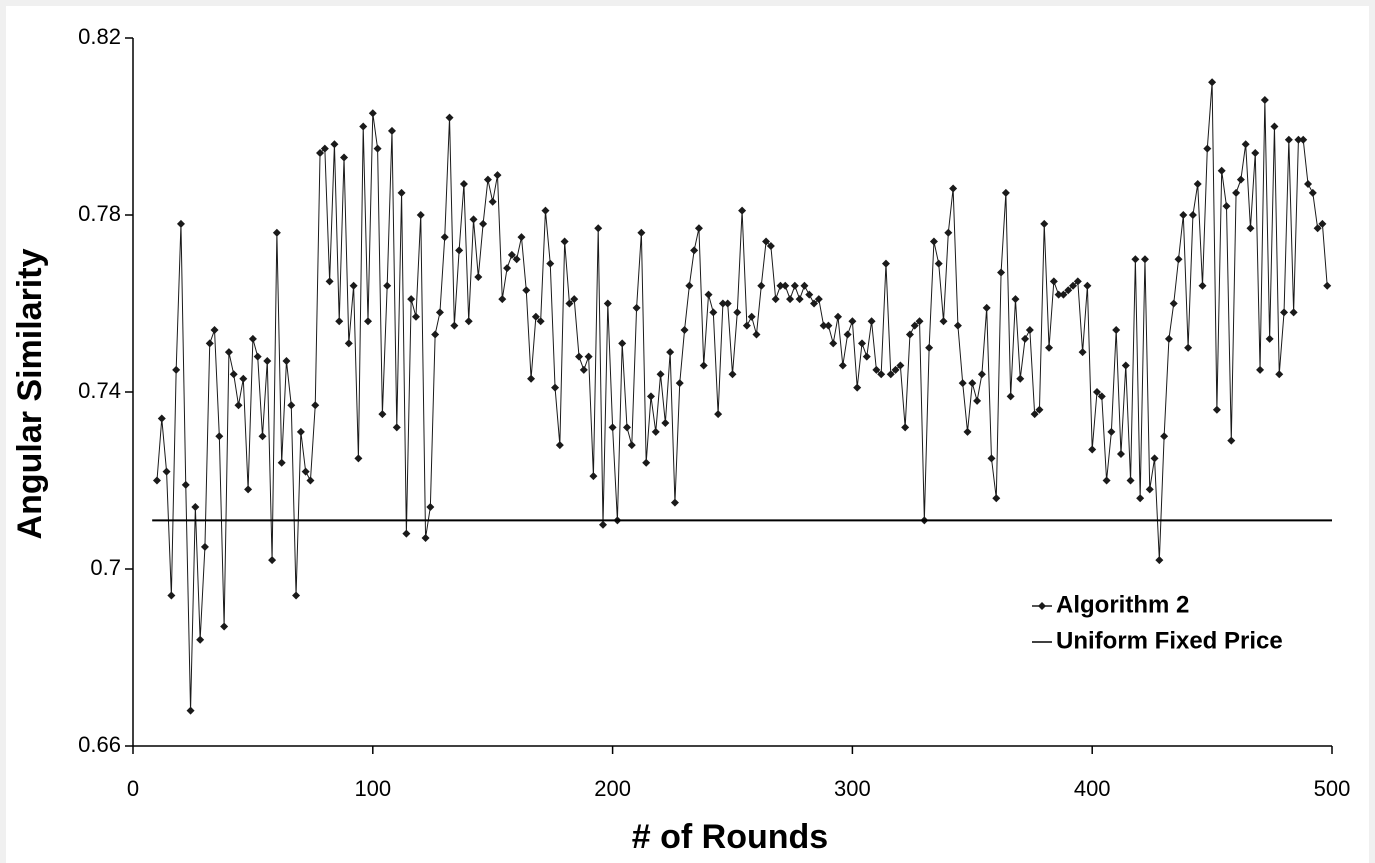 The height and width of the screenshot is (863, 1375). What do you see at coordinates (1092, 788) in the screenshot?
I see `x-tick-label: 400` at bounding box center [1092, 788].